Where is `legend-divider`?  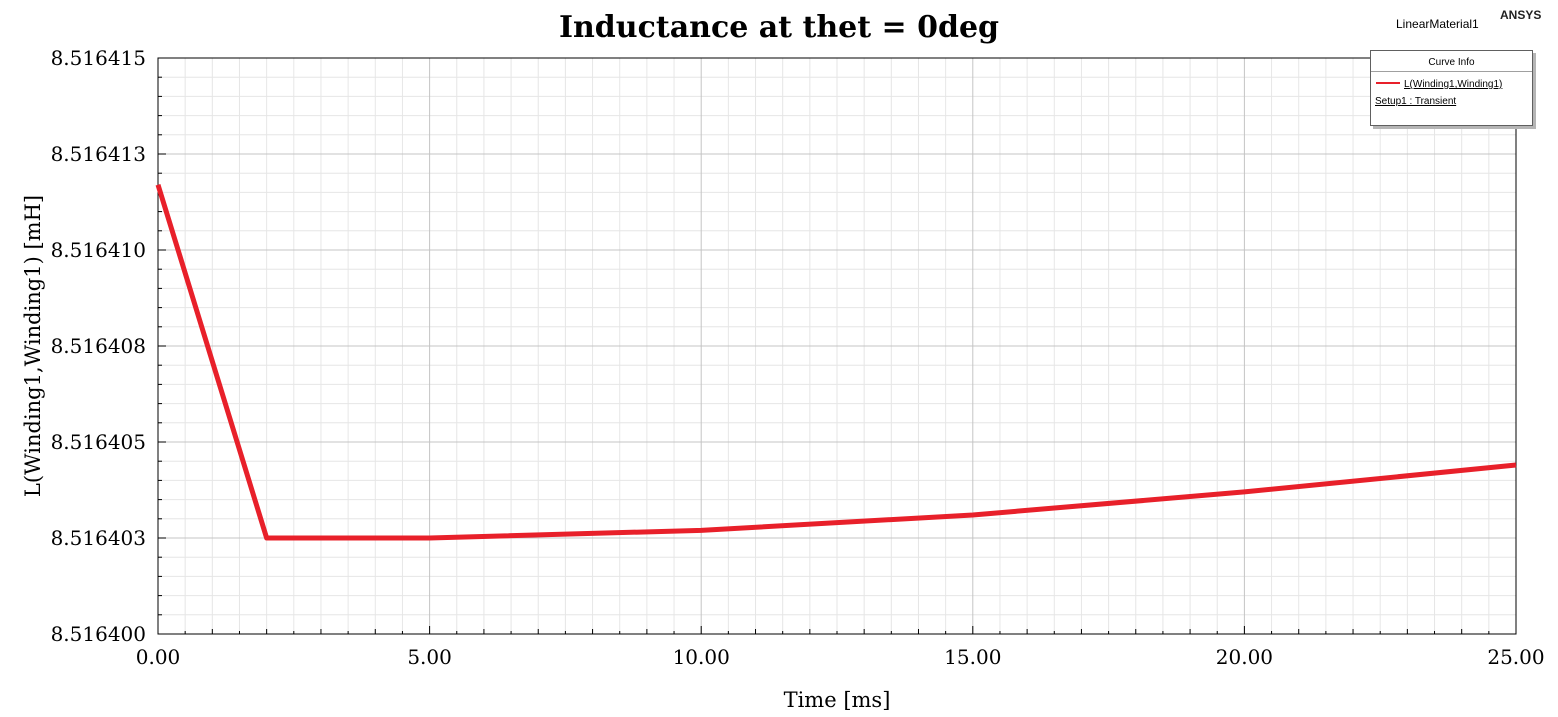
legend-divider is located at coordinates (1451, 71).